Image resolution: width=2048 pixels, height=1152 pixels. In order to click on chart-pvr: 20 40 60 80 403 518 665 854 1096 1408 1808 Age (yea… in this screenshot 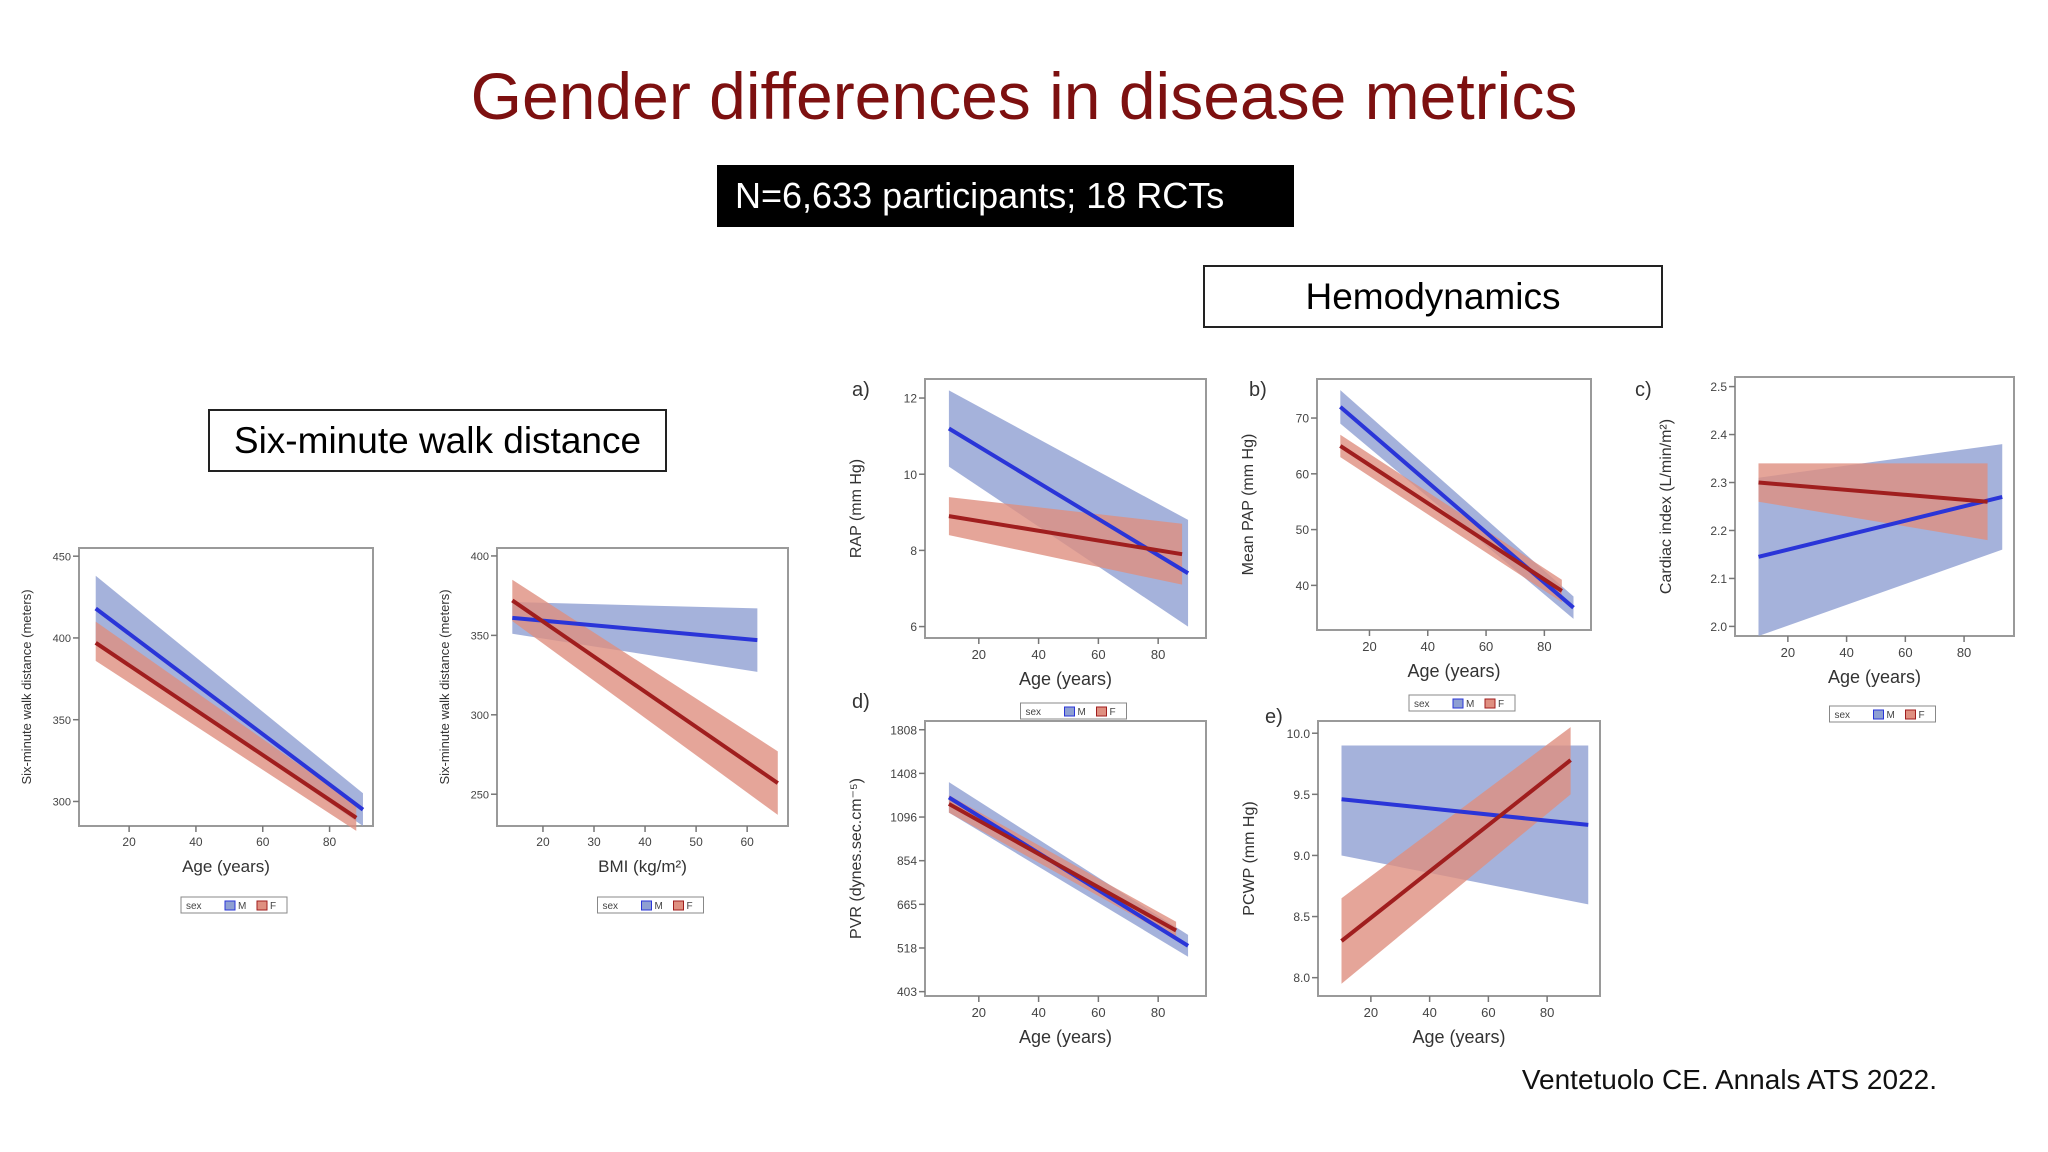, I will do `click(1027, 869)`.